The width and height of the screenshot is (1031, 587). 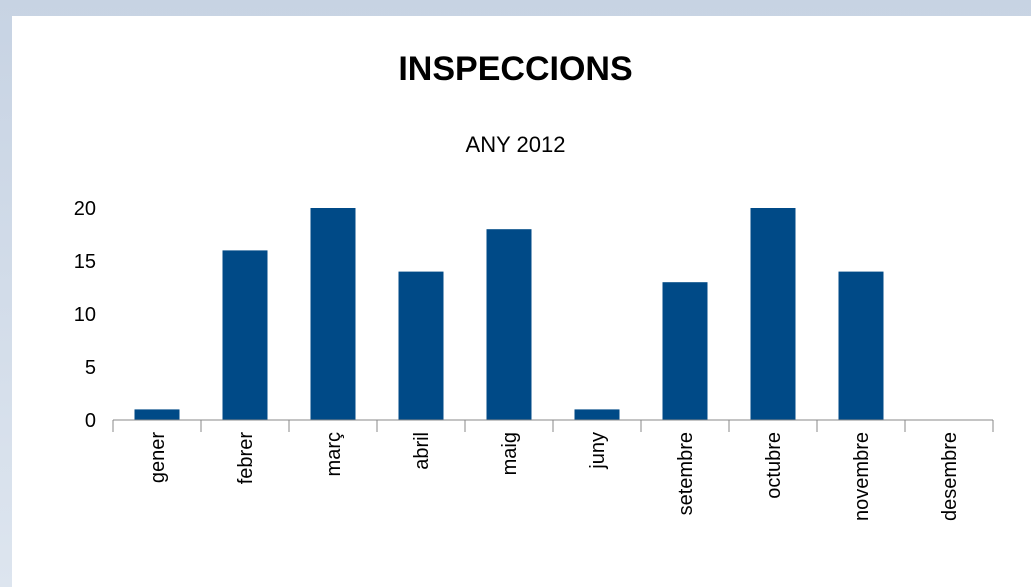 I want to click on bar-febrer, so click(x=245, y=335).